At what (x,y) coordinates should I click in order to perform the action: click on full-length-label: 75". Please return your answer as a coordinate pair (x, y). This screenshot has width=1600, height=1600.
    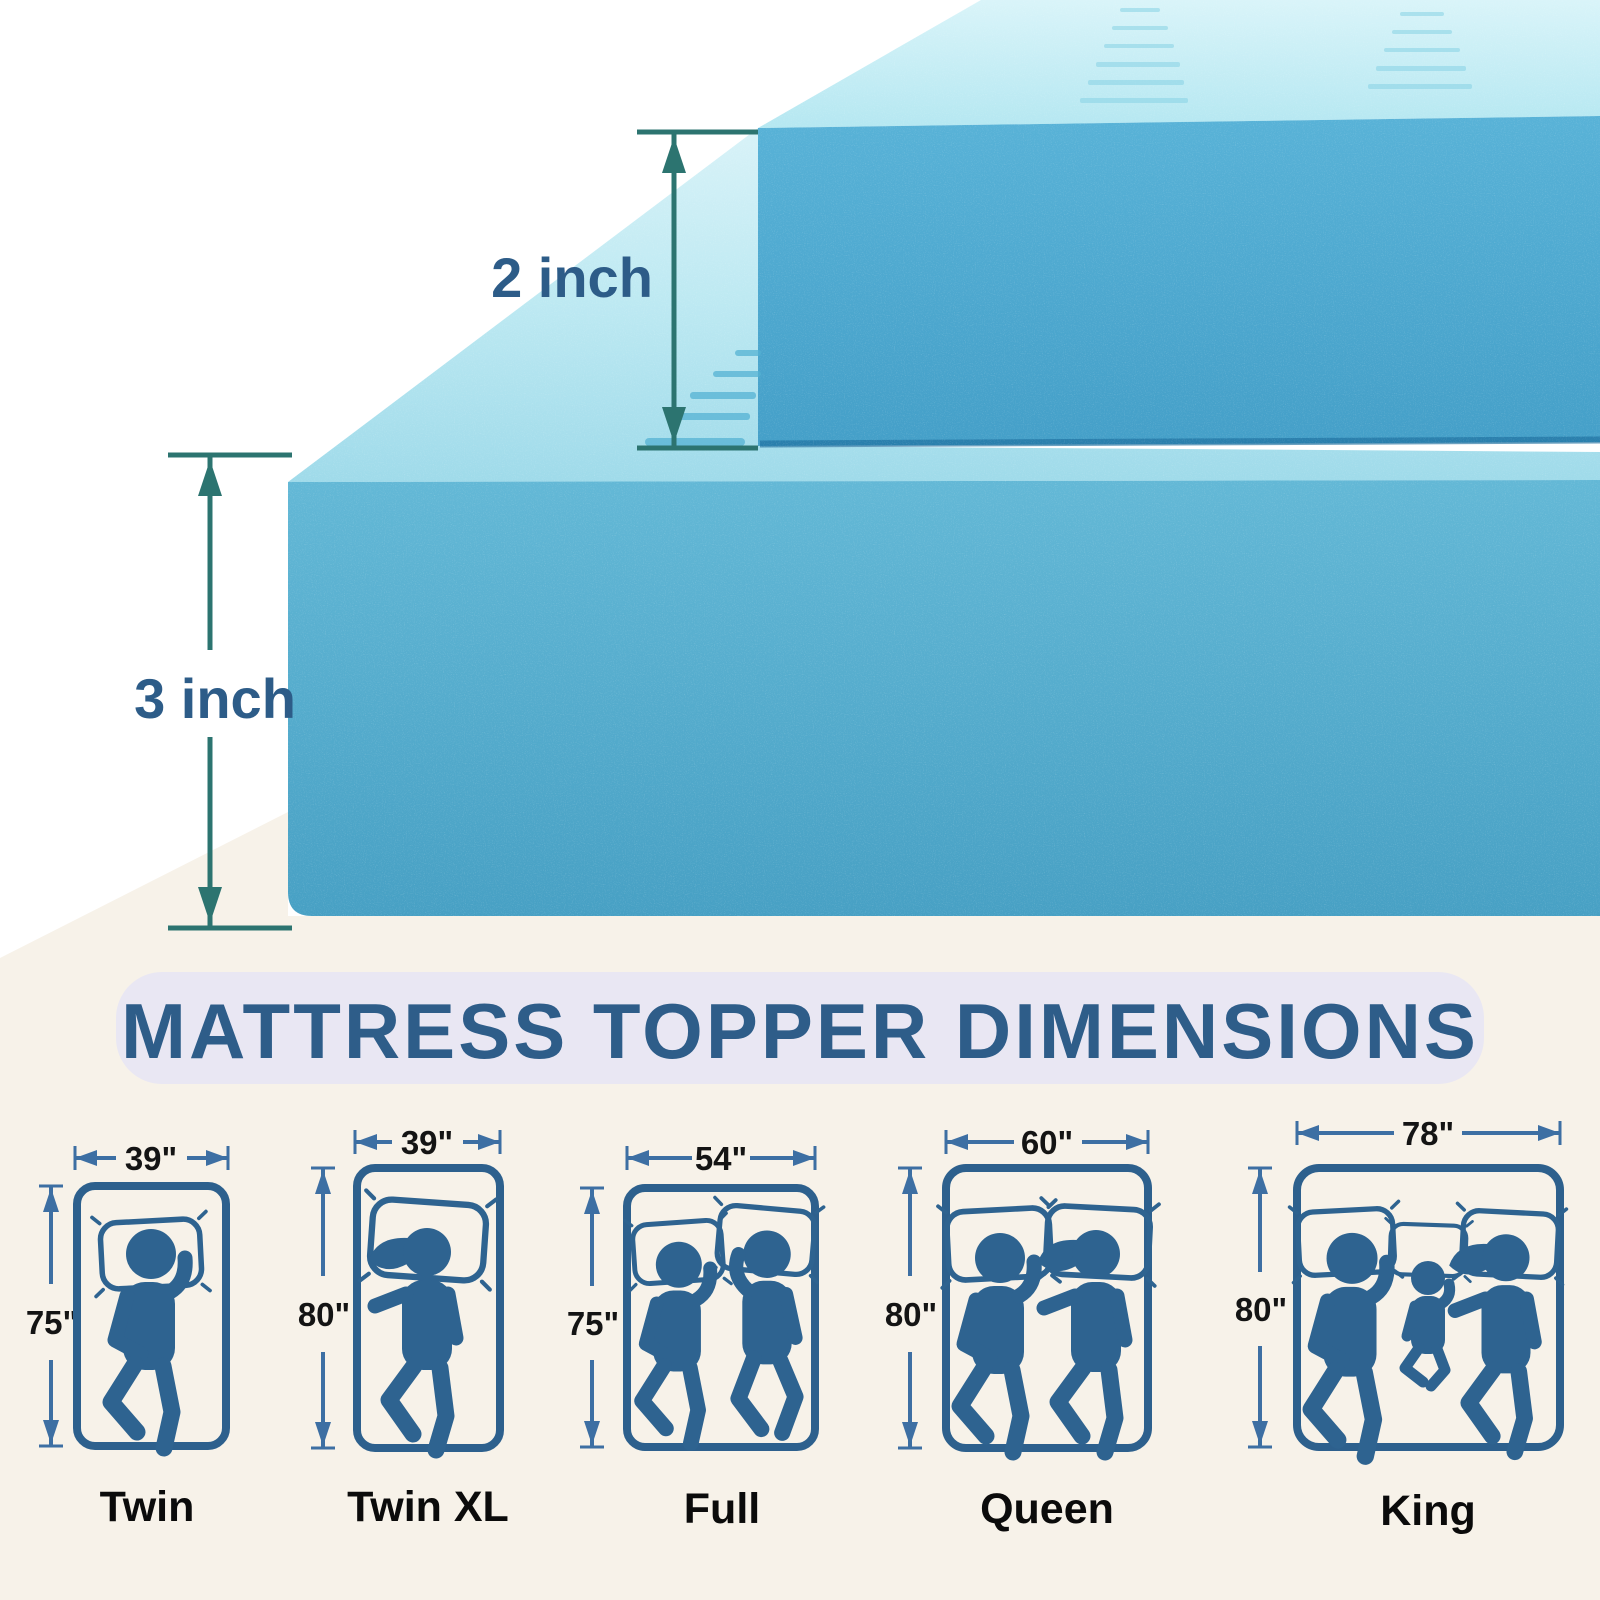
    Looking at the image, I should click on (593, 1323).